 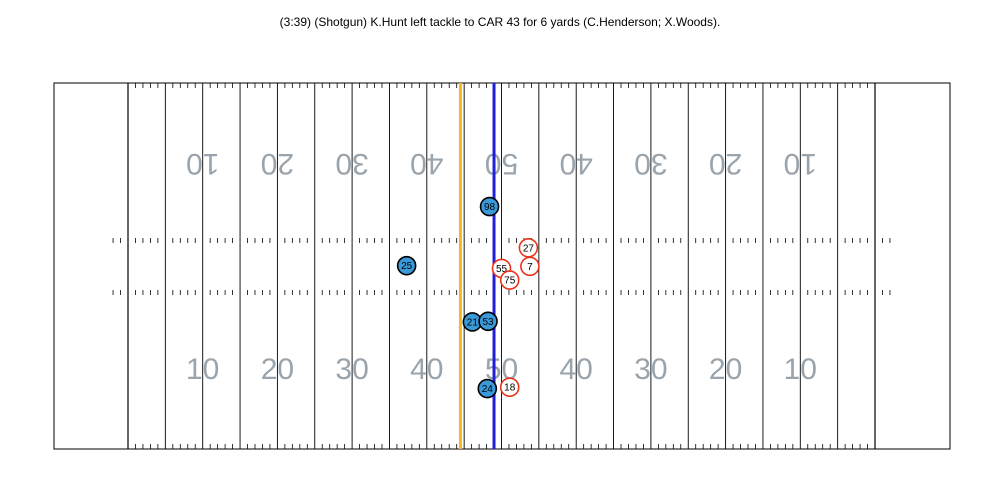 I want to click on defense-player: 27, so click(x=528, y=248).